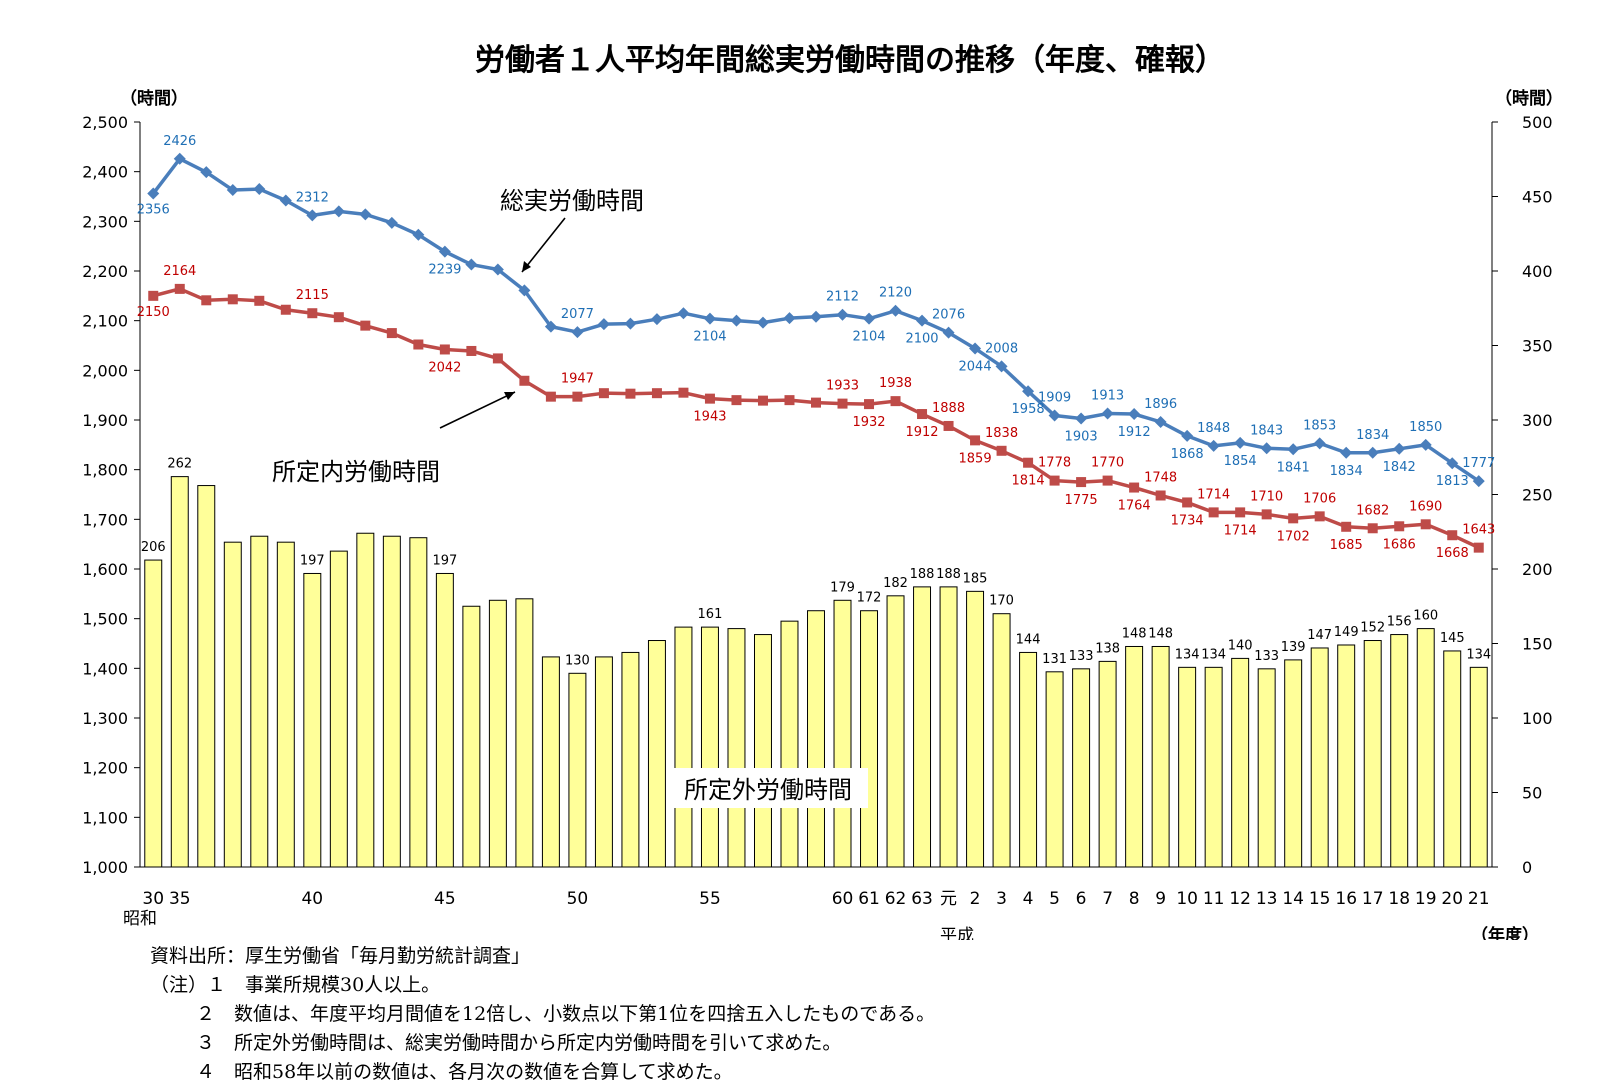 This screenshot has height=1087, width=1623. I want to click on bar-value-label: 139, so click(1293, 647).